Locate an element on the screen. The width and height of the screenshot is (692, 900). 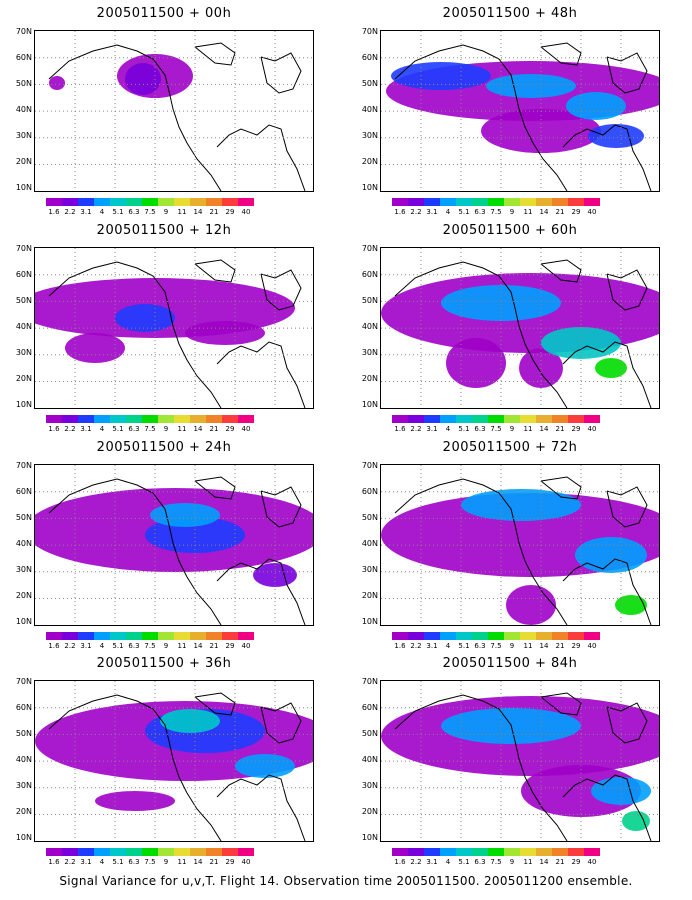
latitude-label: 20N is located at coordinates (23, 378).